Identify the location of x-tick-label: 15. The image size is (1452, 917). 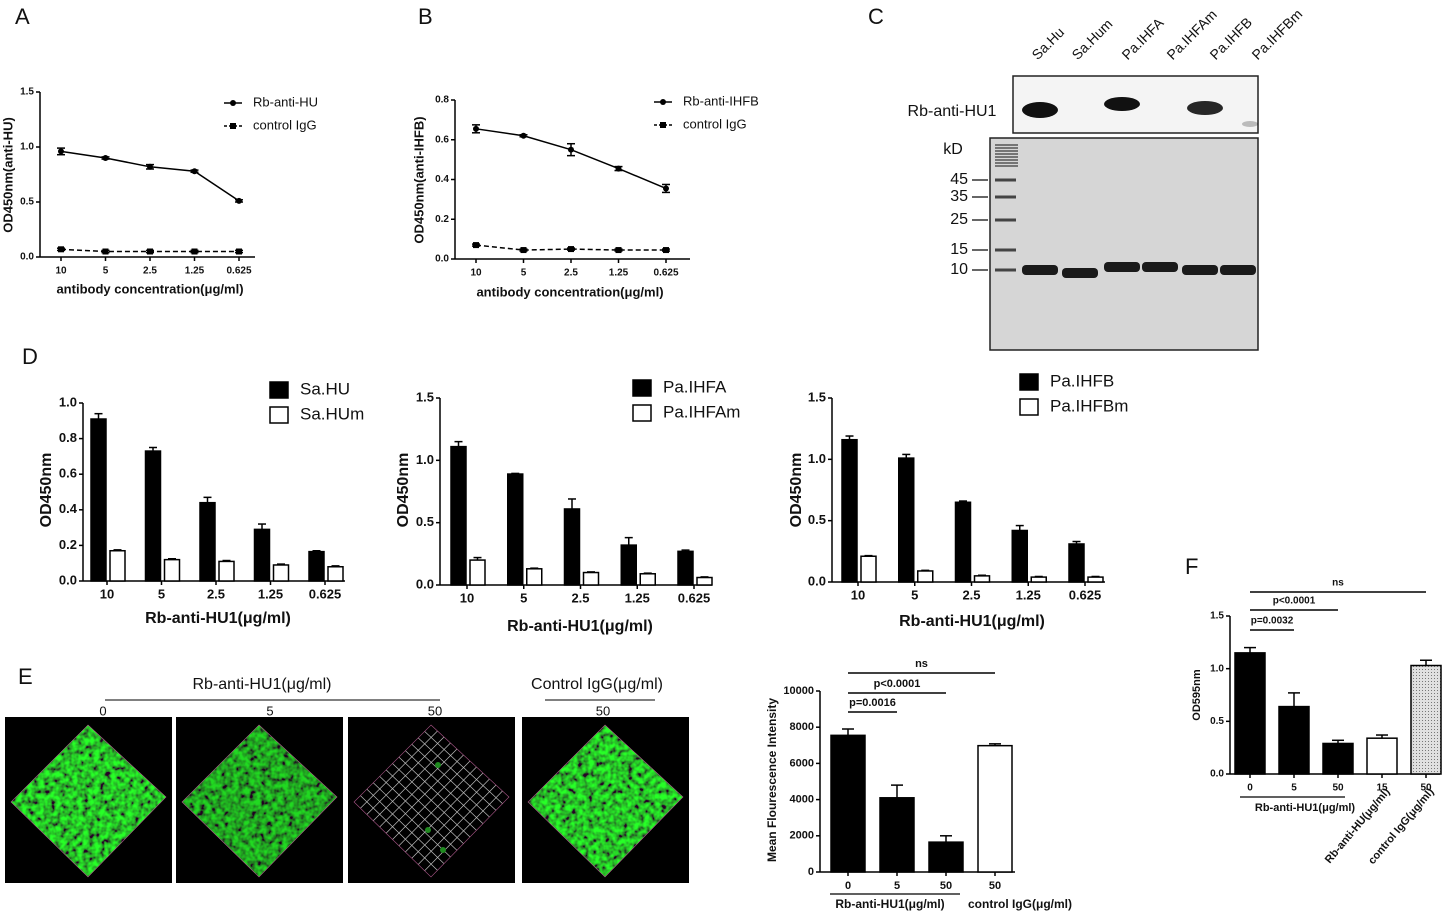
(1382, 788).